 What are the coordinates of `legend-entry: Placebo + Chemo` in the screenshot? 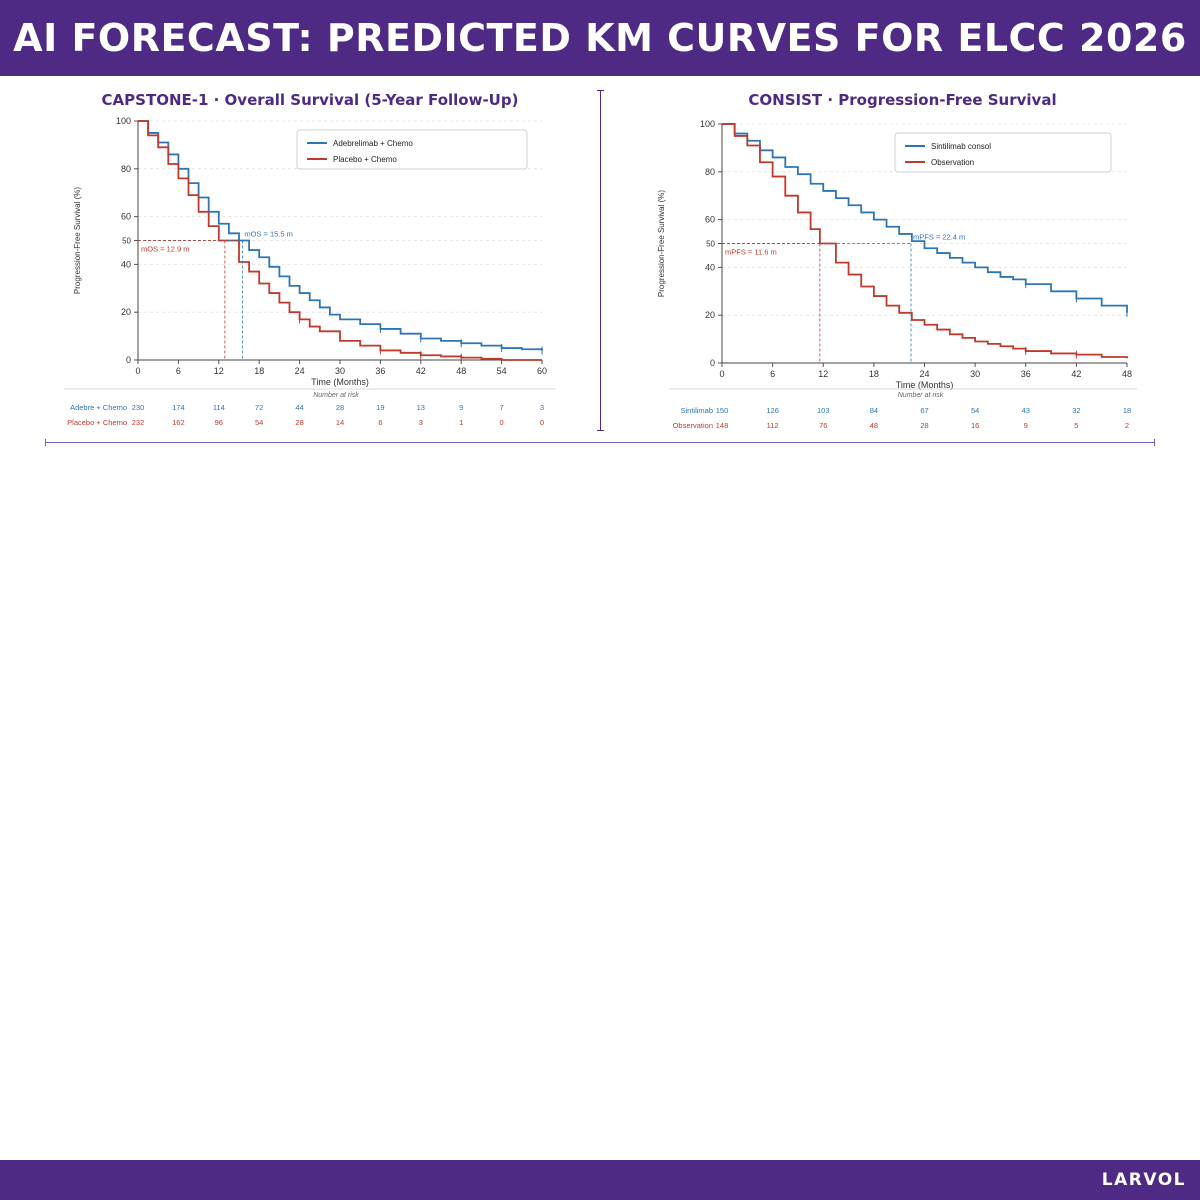 It's located at (365, 159).